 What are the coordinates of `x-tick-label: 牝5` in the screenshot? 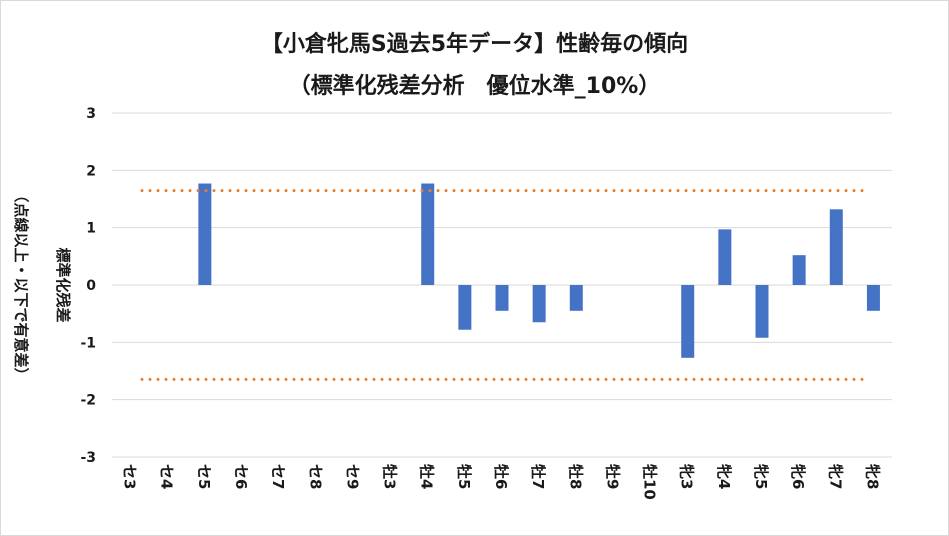 It's located at (761, 476).